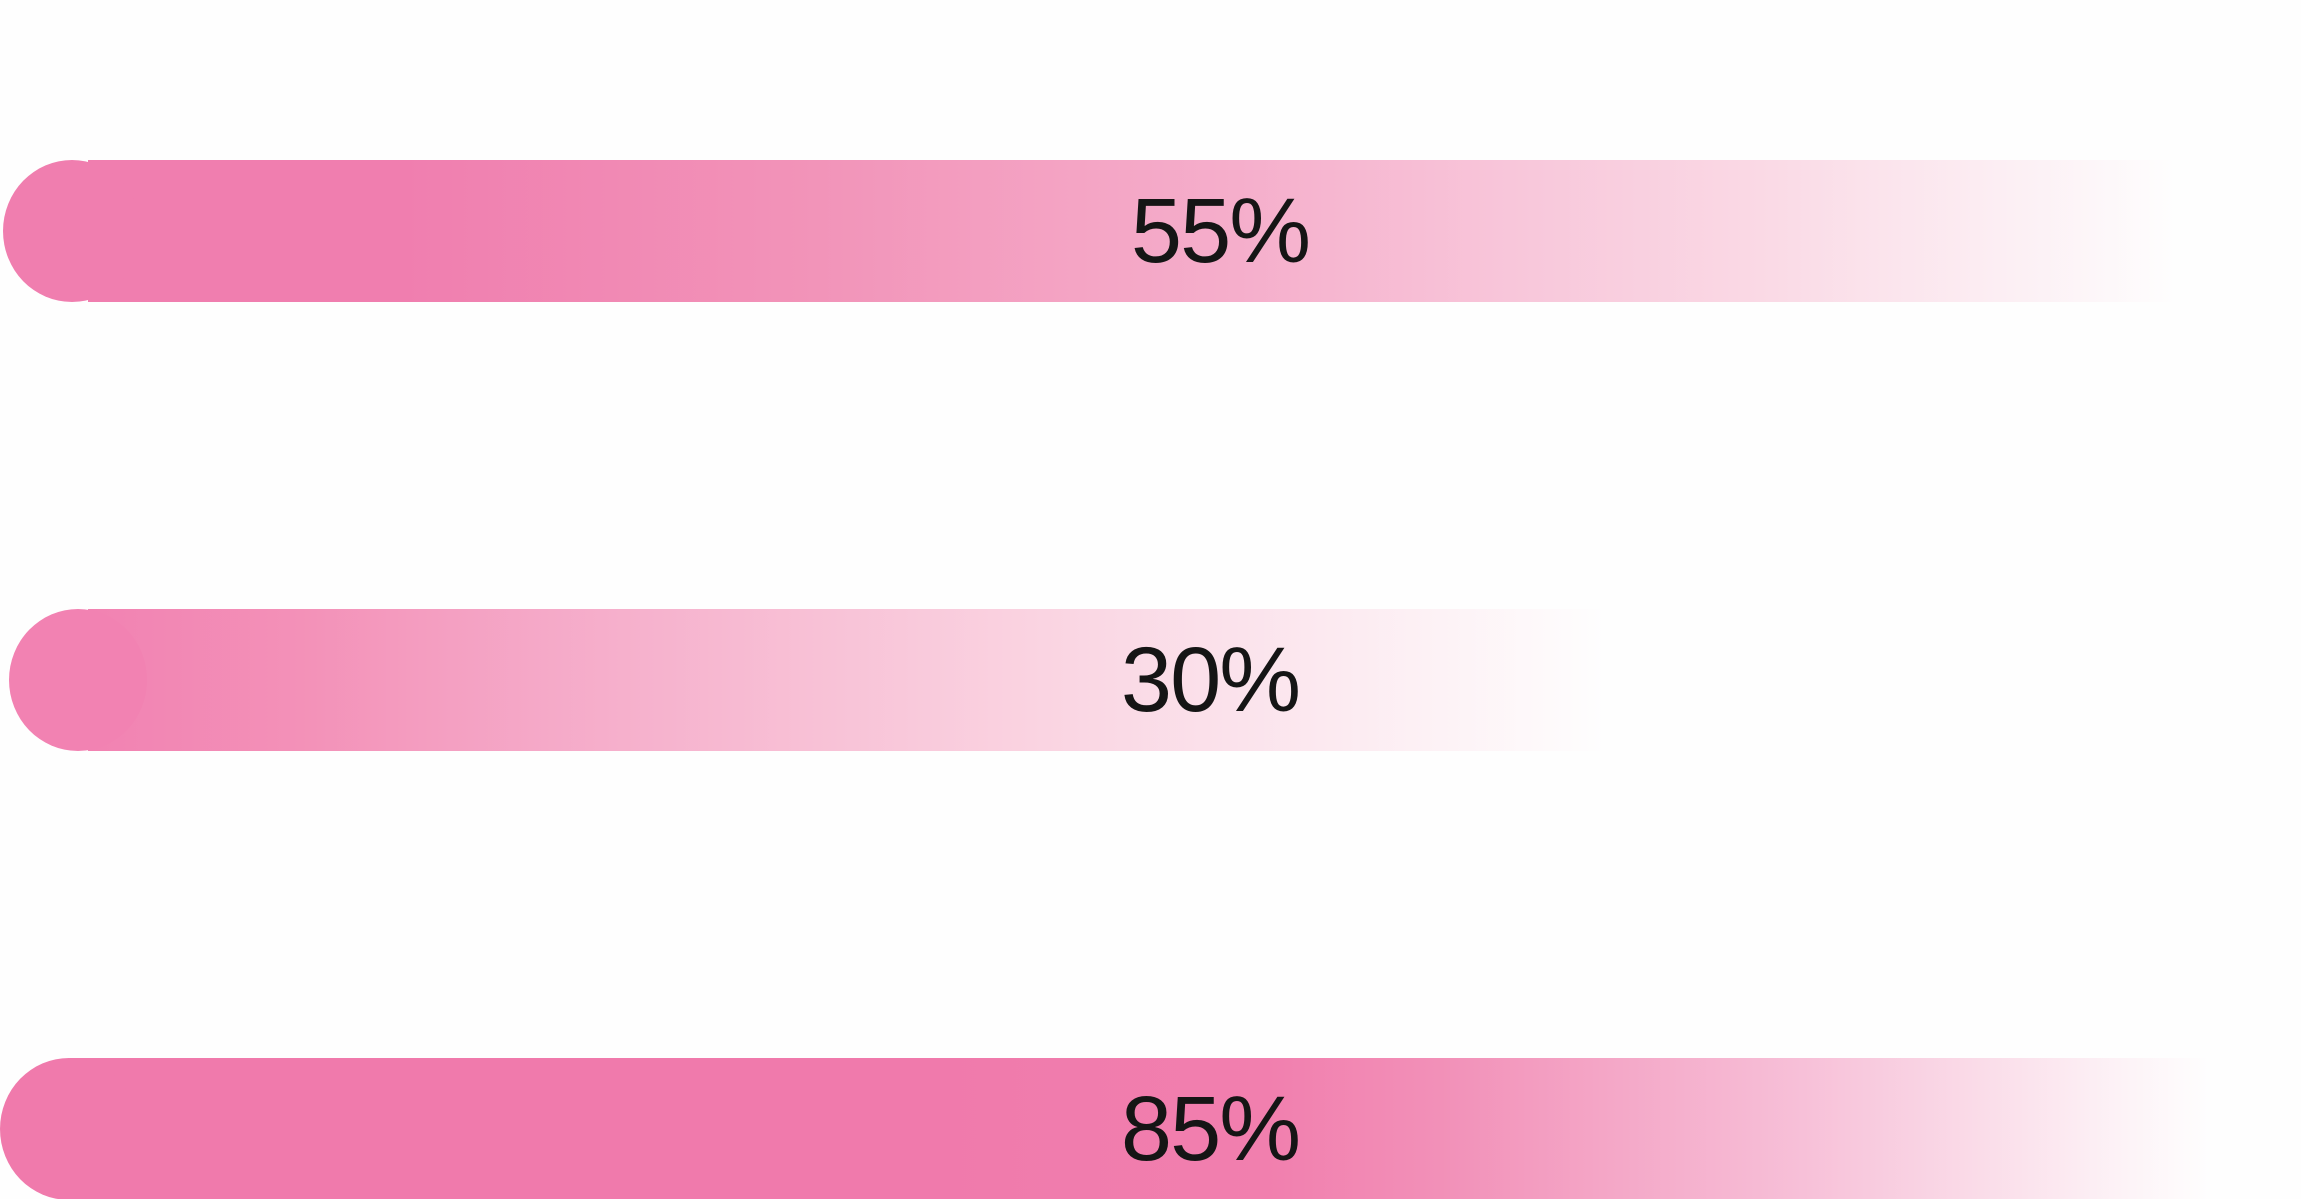  Describe the element at coordinates (1220, 231) in the screenshot. I see `progress-bar-label-1: 55%` at that location.